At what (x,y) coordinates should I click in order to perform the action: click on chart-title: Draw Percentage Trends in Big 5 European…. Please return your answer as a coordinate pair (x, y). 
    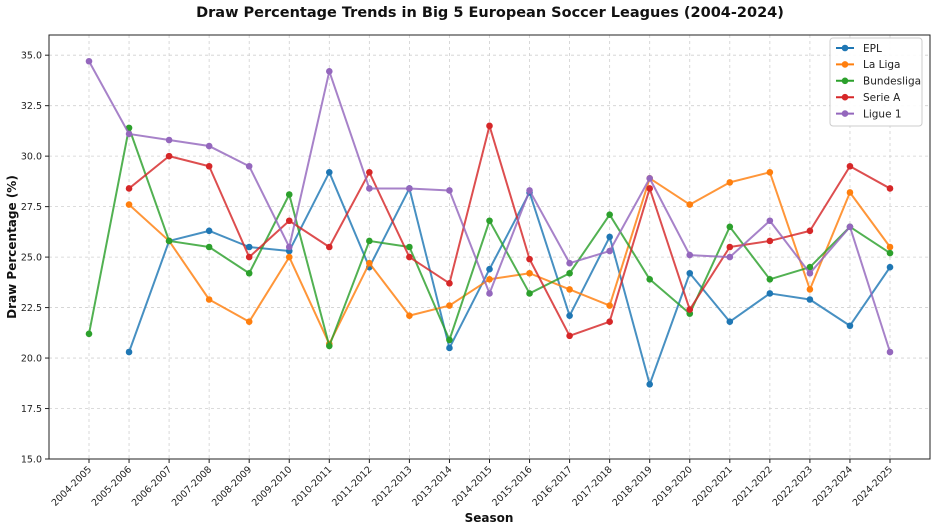
    Looking at the image, I should click on (490, 13).